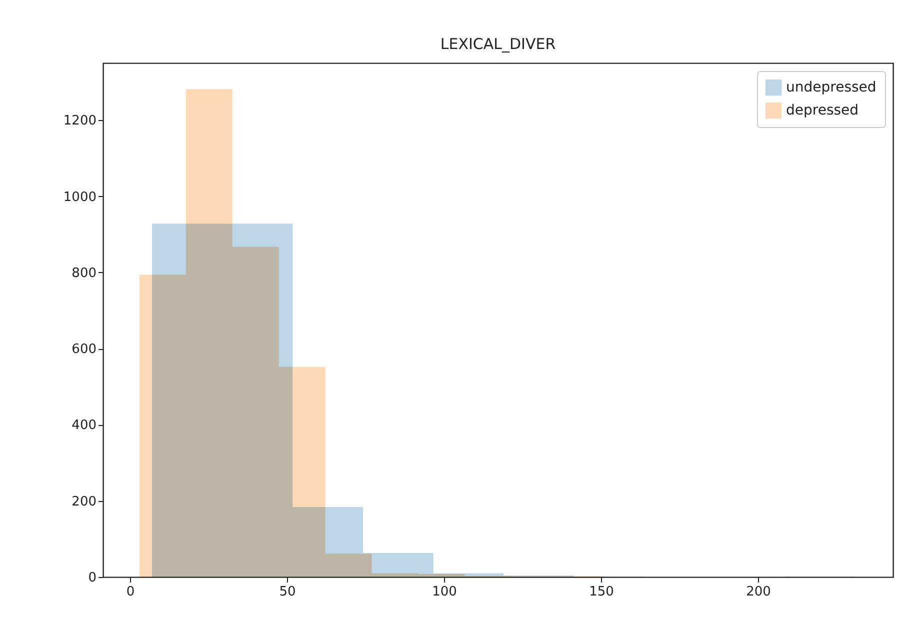  I want to click on x-tick-label: 200, so click(758, 592).